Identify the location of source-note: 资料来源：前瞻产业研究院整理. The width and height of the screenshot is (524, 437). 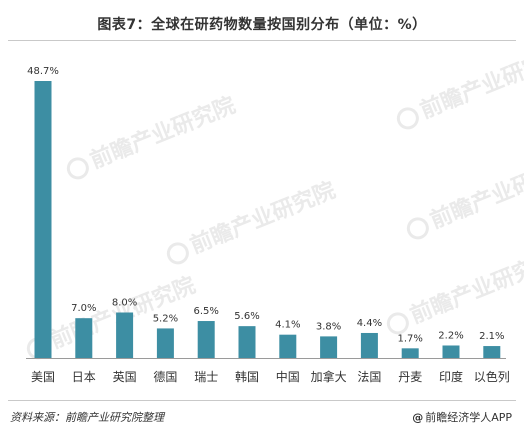
(87, 417).